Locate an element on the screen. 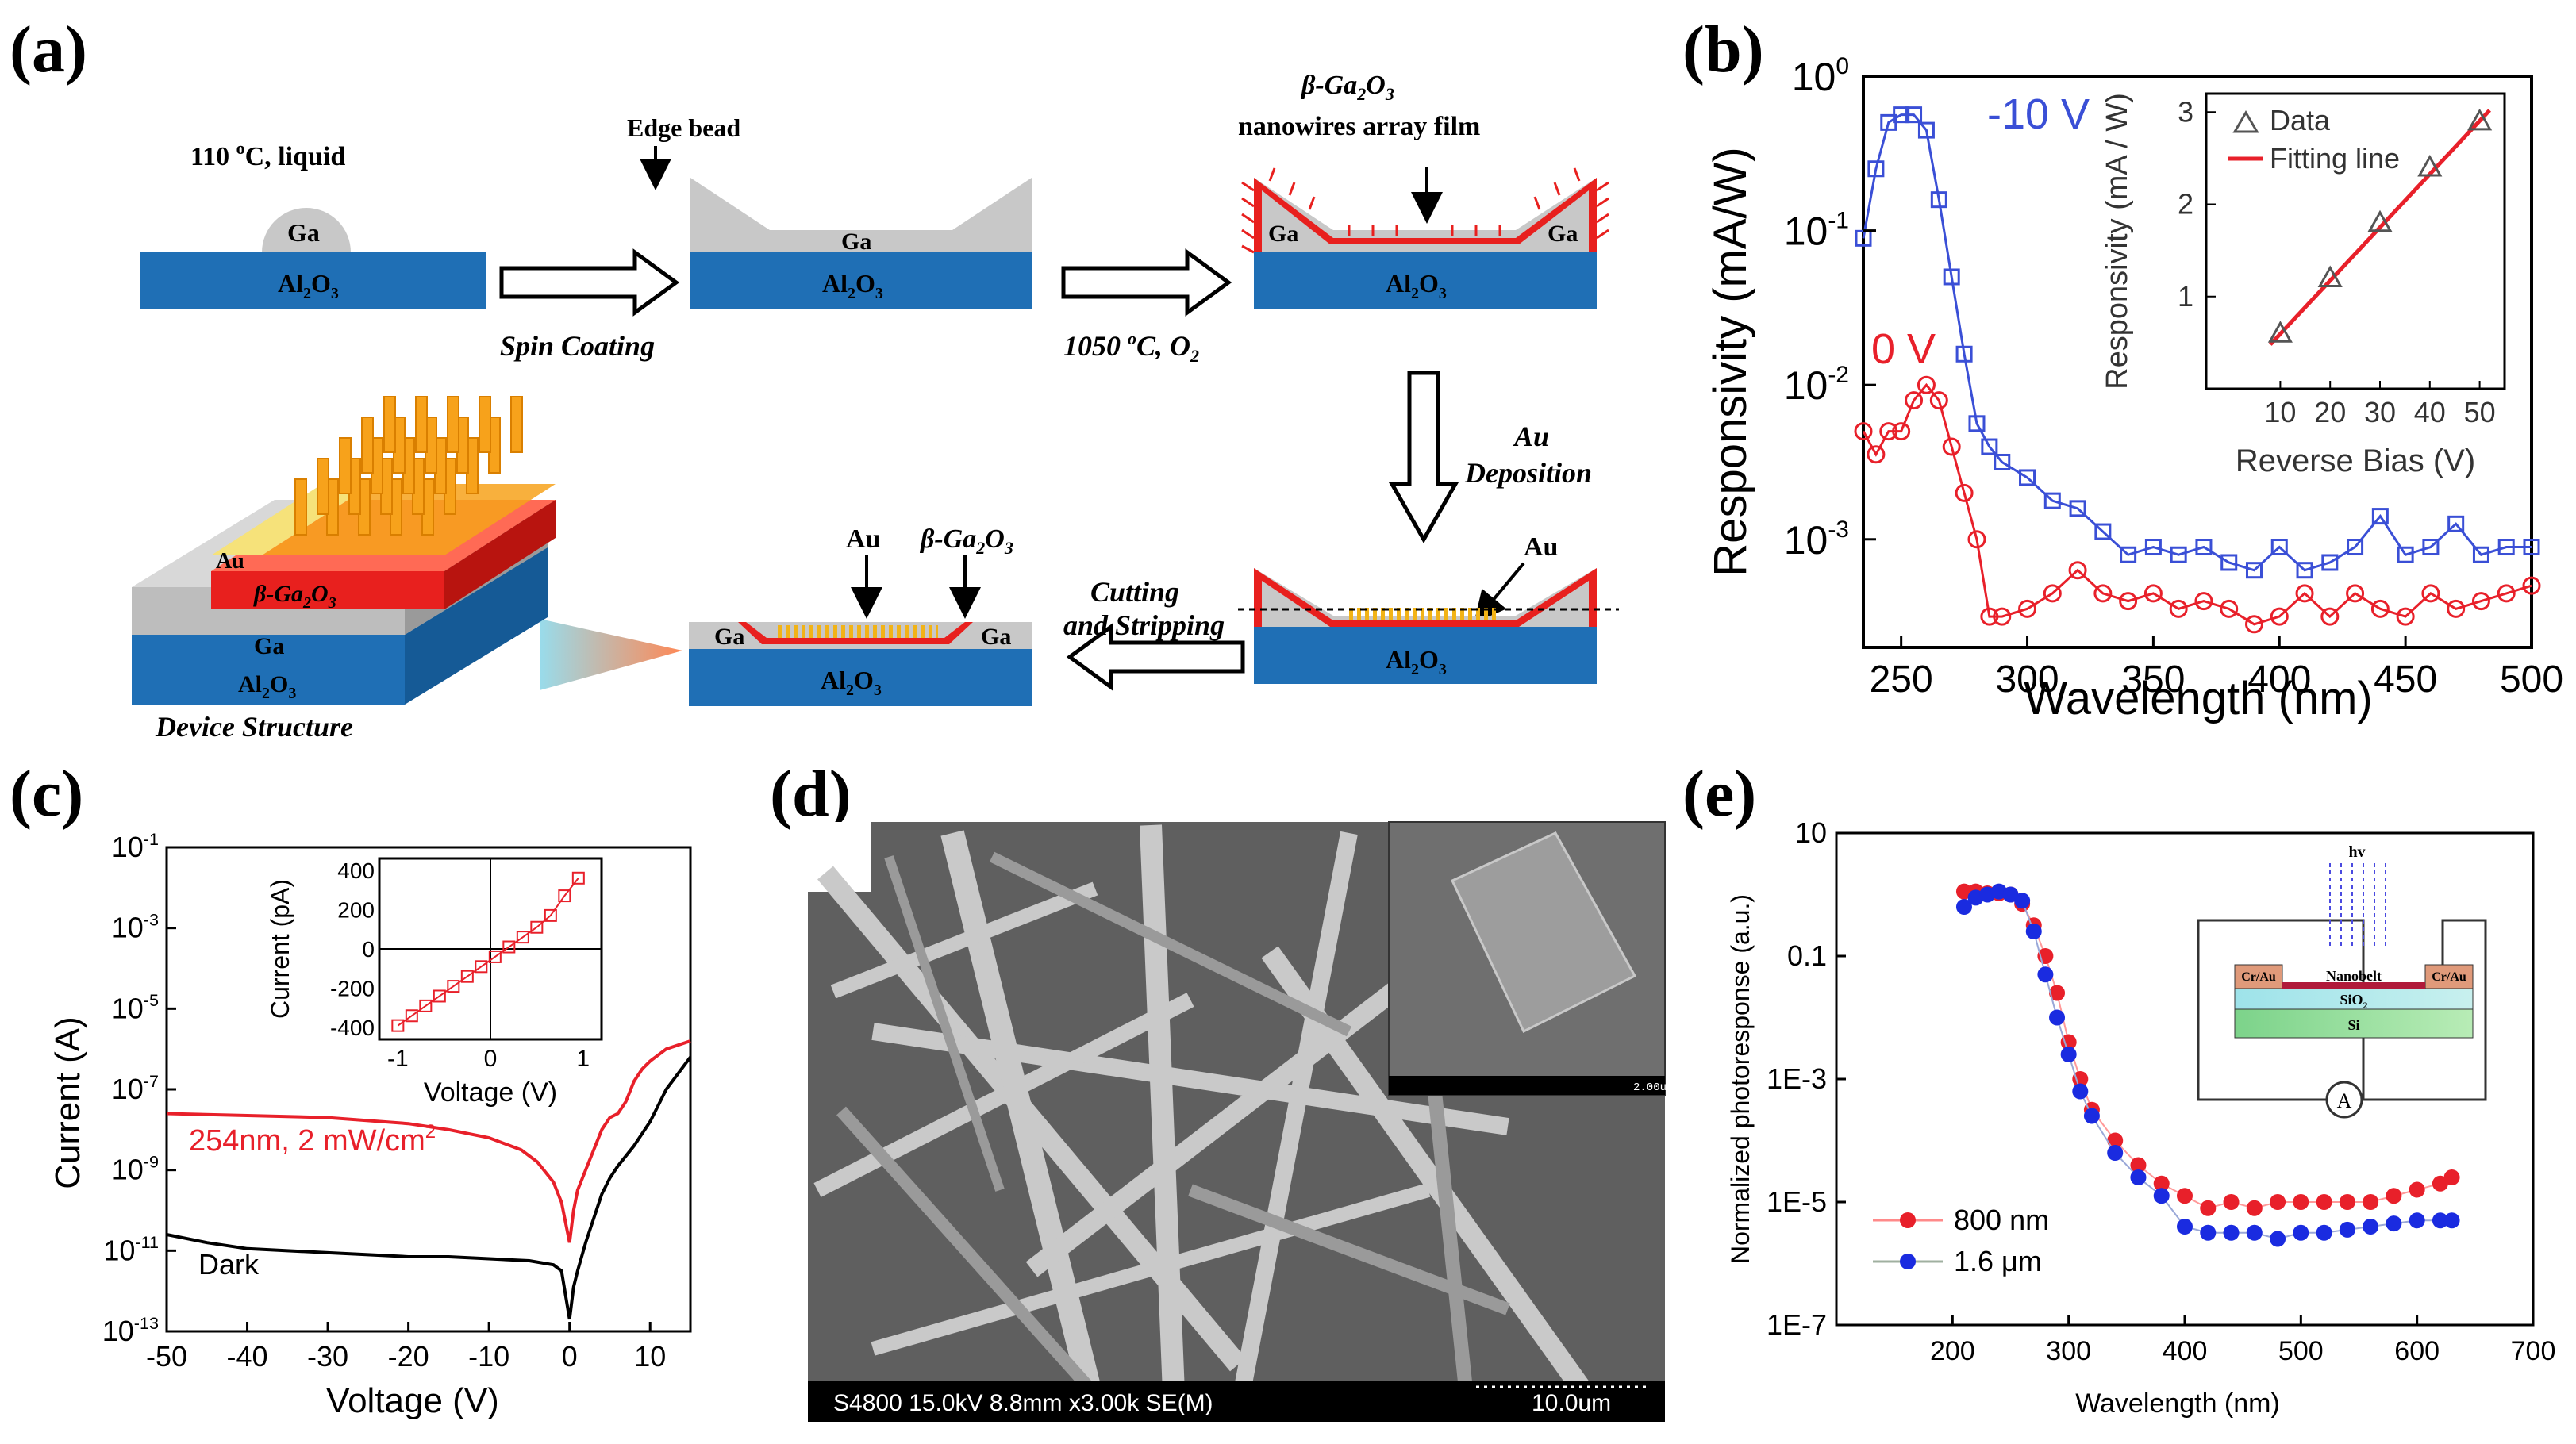  series-label-0v: 0 V is located at coordinates (1904, 349).